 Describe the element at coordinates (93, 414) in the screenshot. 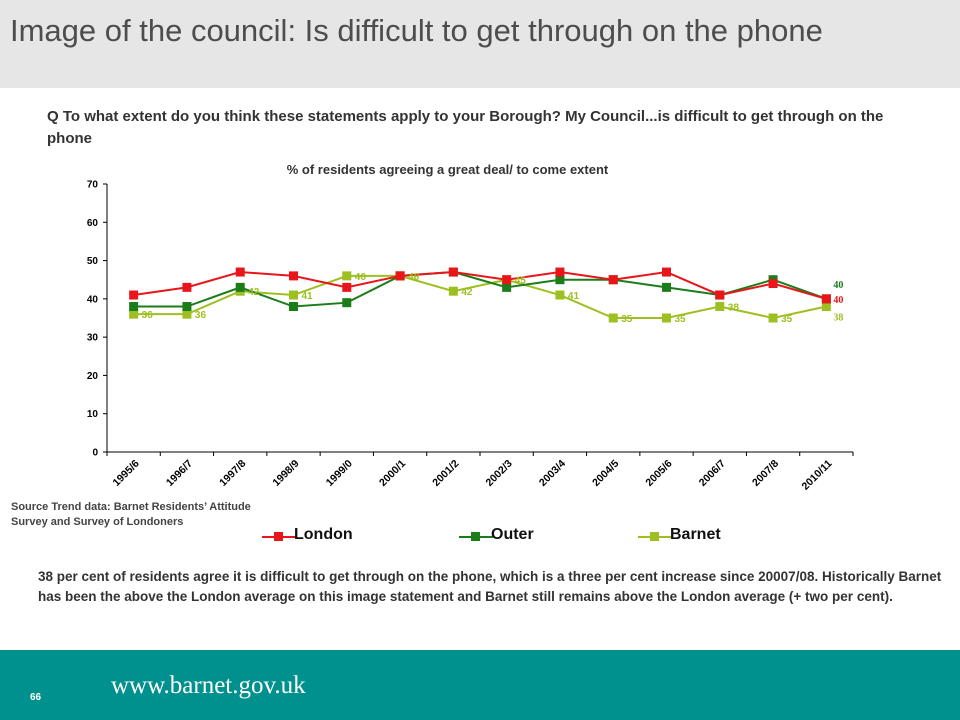

I see `y-tick-label: 10` at that location.